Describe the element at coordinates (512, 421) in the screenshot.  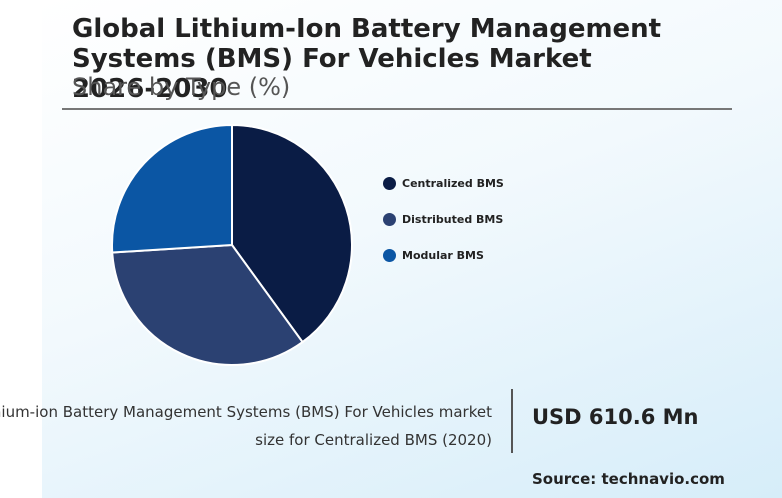
I see `vertical-divider` at that location.